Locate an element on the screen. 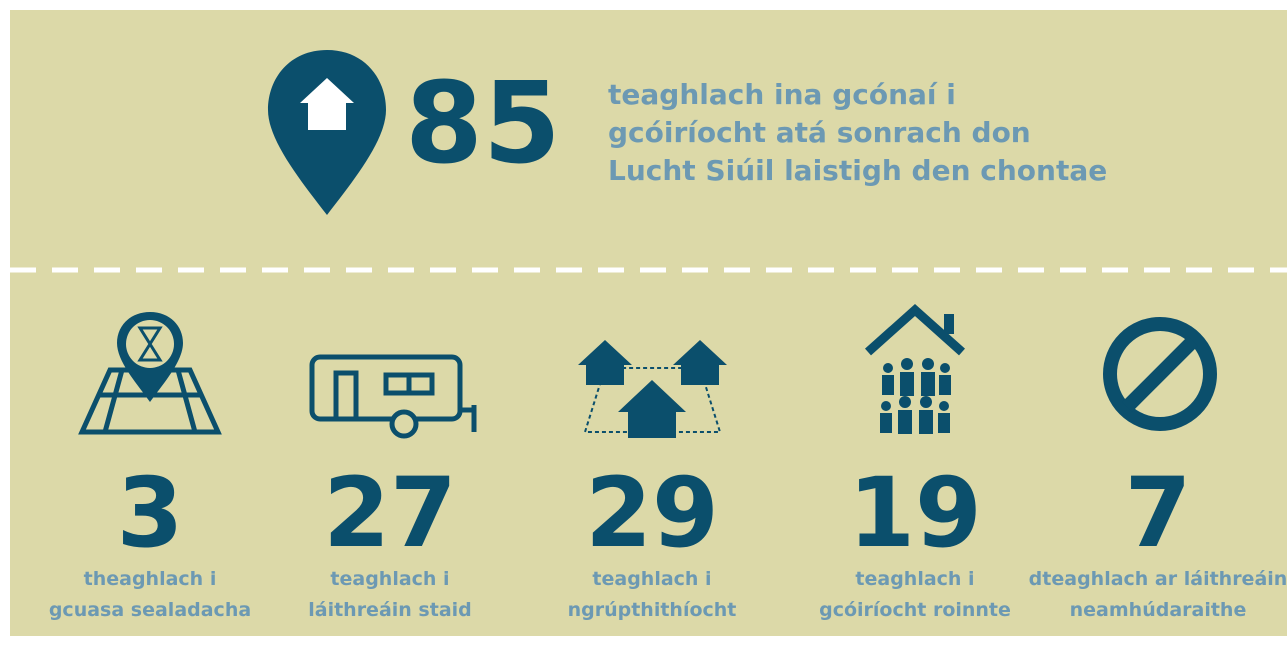 This screenshot has width=1287, height=646. prohibited-icon is located at coordinates (1160, 374).